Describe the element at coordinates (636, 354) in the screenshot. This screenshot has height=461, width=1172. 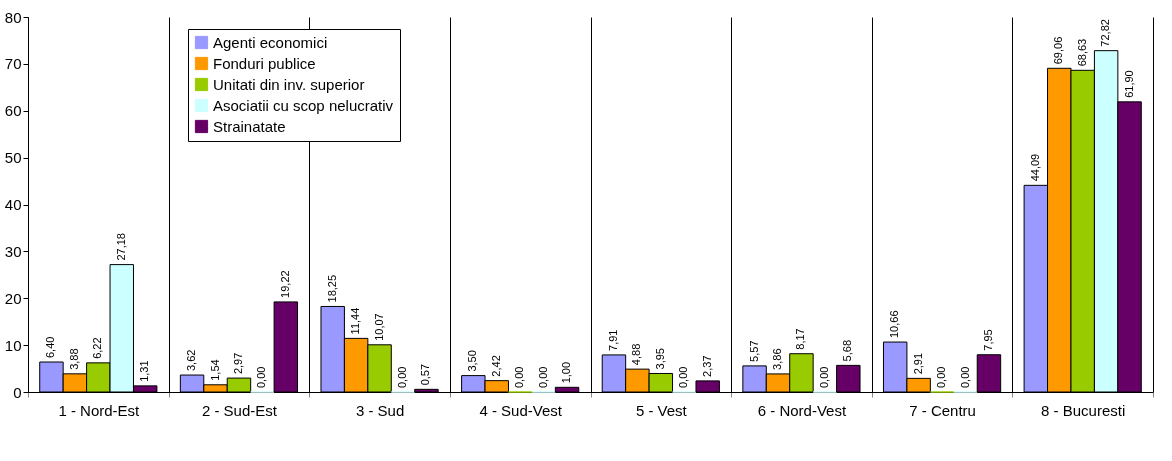
I see `data-label: 4,88` at that location.